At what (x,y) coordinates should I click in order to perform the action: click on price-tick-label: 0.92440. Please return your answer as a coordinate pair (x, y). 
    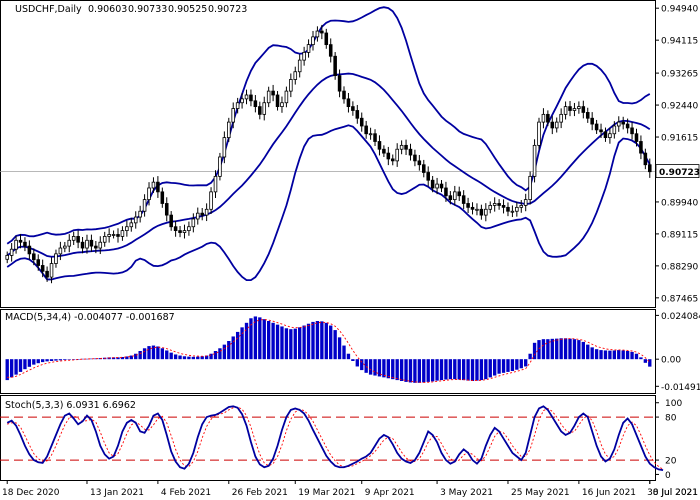
    Looking at the image, I should click on (679, 107).